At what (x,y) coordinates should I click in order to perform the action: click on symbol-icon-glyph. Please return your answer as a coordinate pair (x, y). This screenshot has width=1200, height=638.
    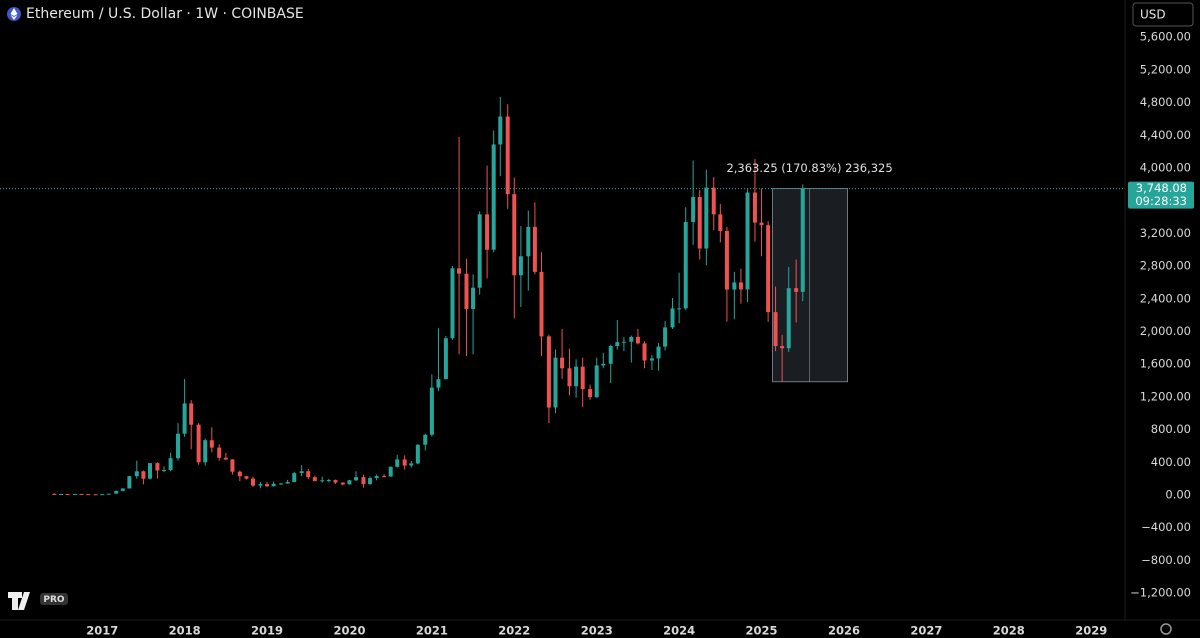
    Looking at the image, I should click on (14, 14).